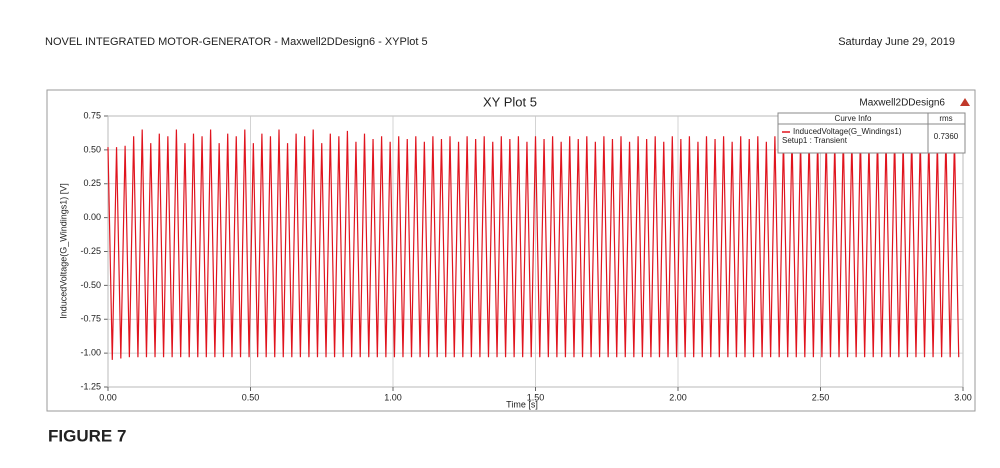 The image size is (1000, 468). I want to click on legend-box, so click(871, 133).